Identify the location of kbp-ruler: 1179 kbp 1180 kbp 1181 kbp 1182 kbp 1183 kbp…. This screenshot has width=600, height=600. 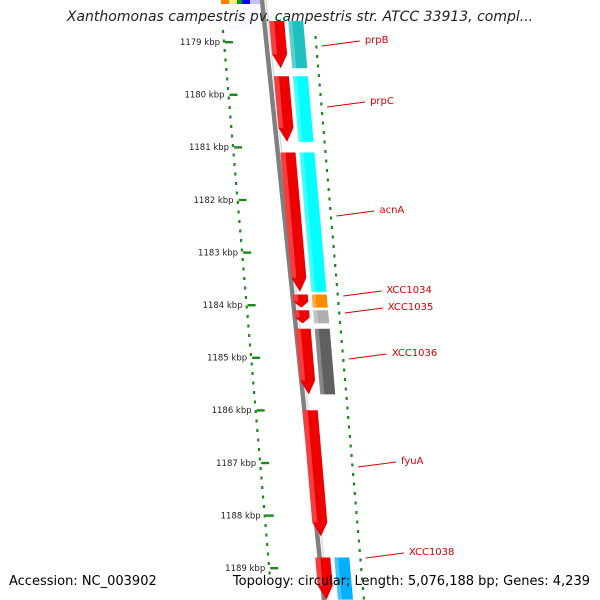
(229, 306).